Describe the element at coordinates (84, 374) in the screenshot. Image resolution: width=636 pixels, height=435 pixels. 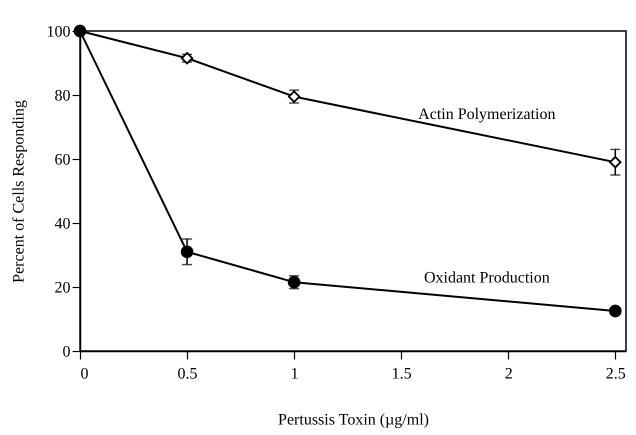
I see `x-tick-label: 0` at that location.